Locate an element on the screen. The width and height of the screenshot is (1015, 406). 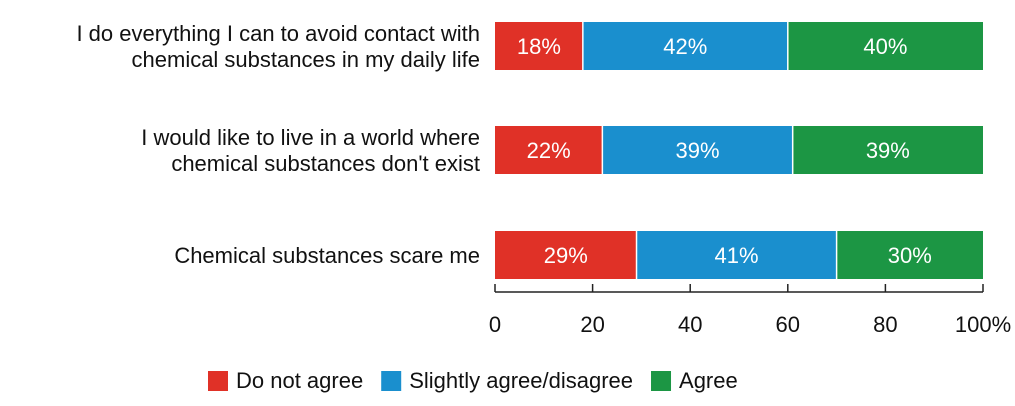
bar-data-label: 18% is located at coordinates (539, 46).